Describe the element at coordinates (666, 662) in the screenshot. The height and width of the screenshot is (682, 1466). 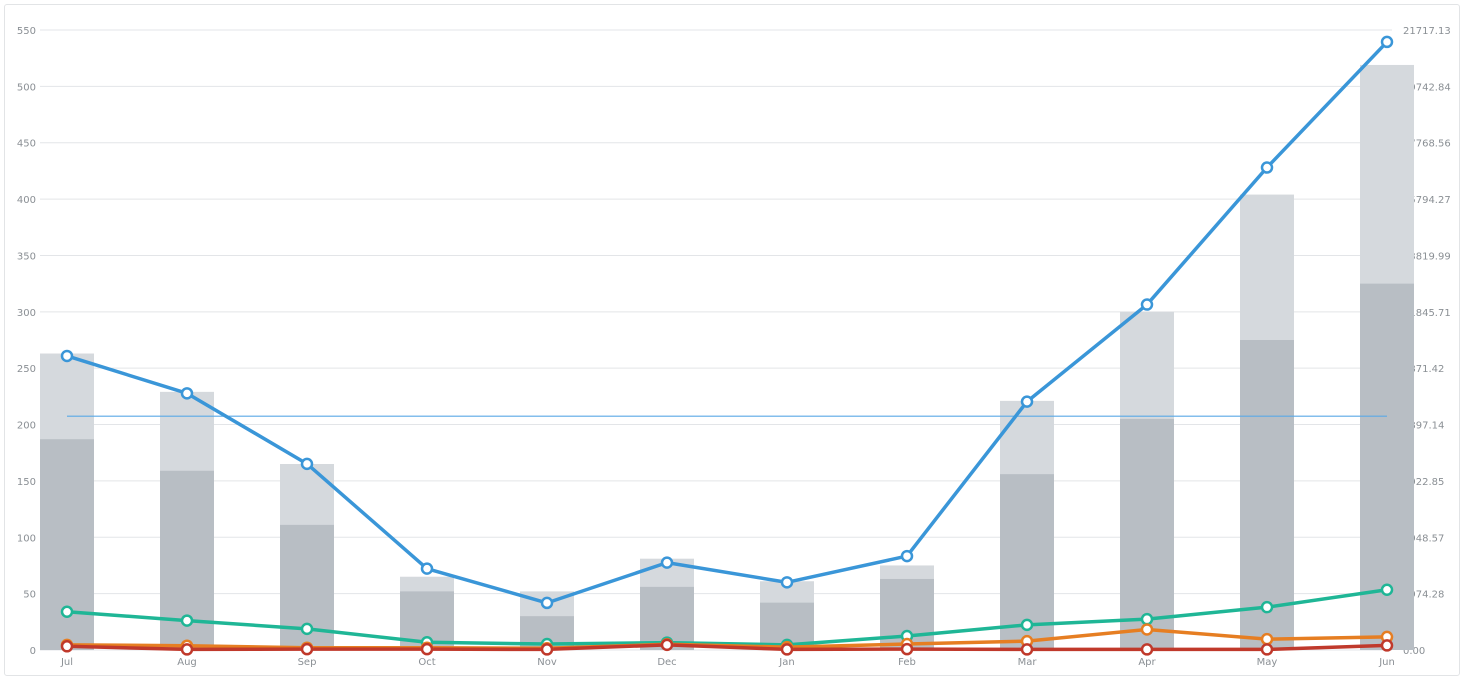
I see `x-tick-label: Dec` at that location.